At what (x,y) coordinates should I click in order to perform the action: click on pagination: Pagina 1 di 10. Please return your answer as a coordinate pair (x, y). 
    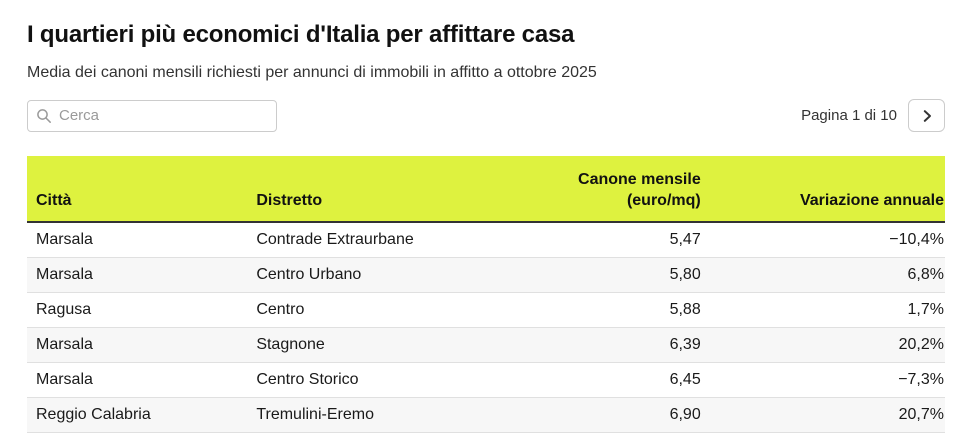
    Looking at the image, I should click on (873, 115).